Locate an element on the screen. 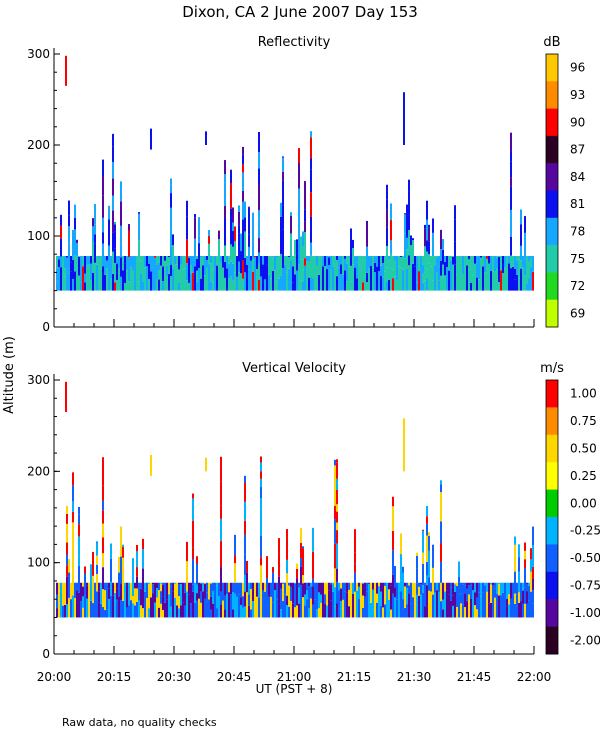  velocity-colorbar-label: 0.50 is located at coordinates (583, 449).